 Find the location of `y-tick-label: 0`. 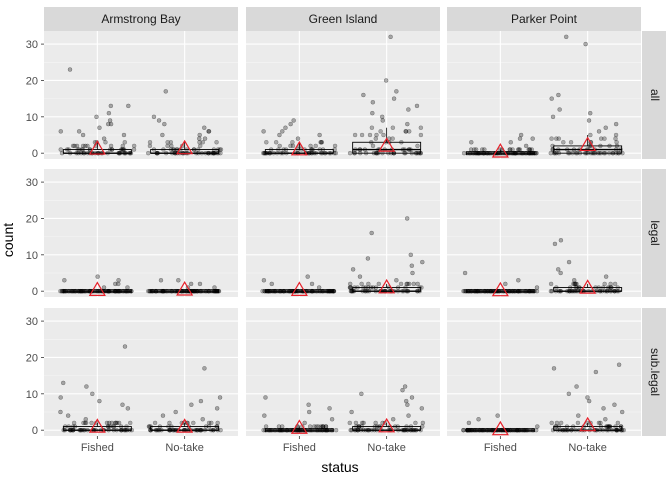

y-tick-label: 0 is located at coordinates (35, 431).